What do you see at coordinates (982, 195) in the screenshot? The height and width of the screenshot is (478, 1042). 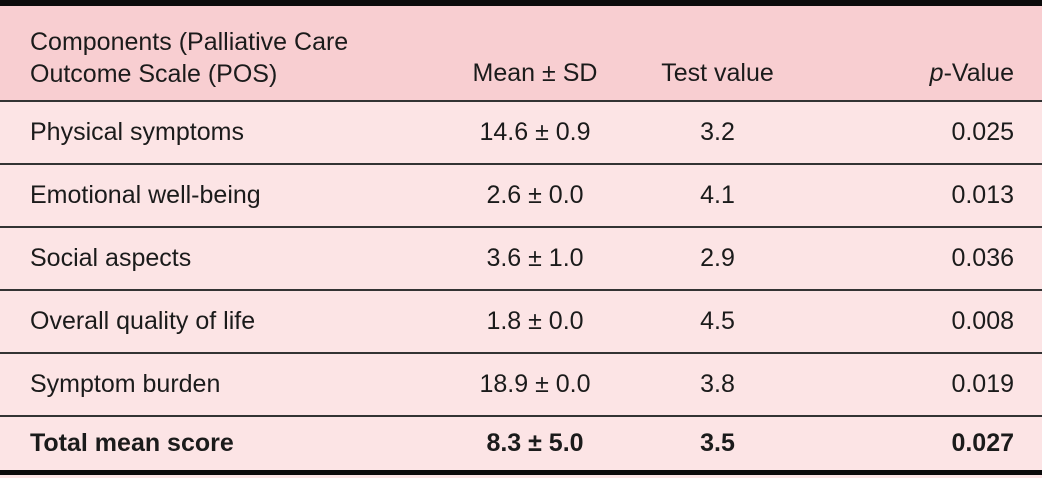 I see `cell-p-value: 0.013` at bounding box center [982, 195].